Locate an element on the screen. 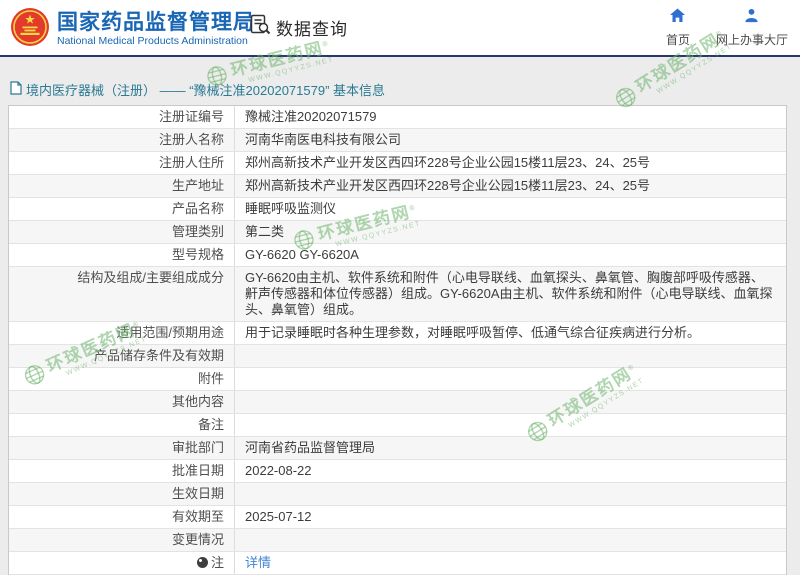 The image size is (800, 575). section-title: 数据查询 is located at coordinates (299, 27).